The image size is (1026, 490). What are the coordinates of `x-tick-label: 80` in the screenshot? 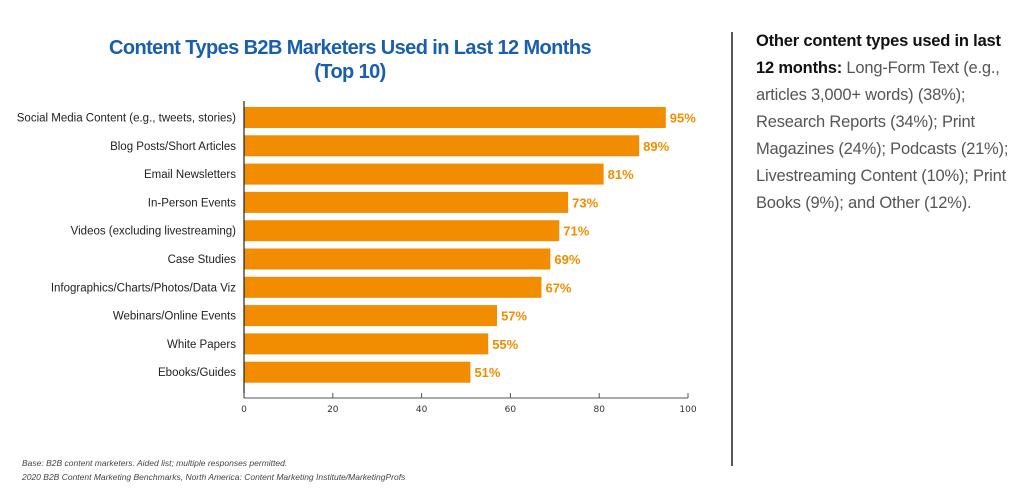 It's located at (599, 410).